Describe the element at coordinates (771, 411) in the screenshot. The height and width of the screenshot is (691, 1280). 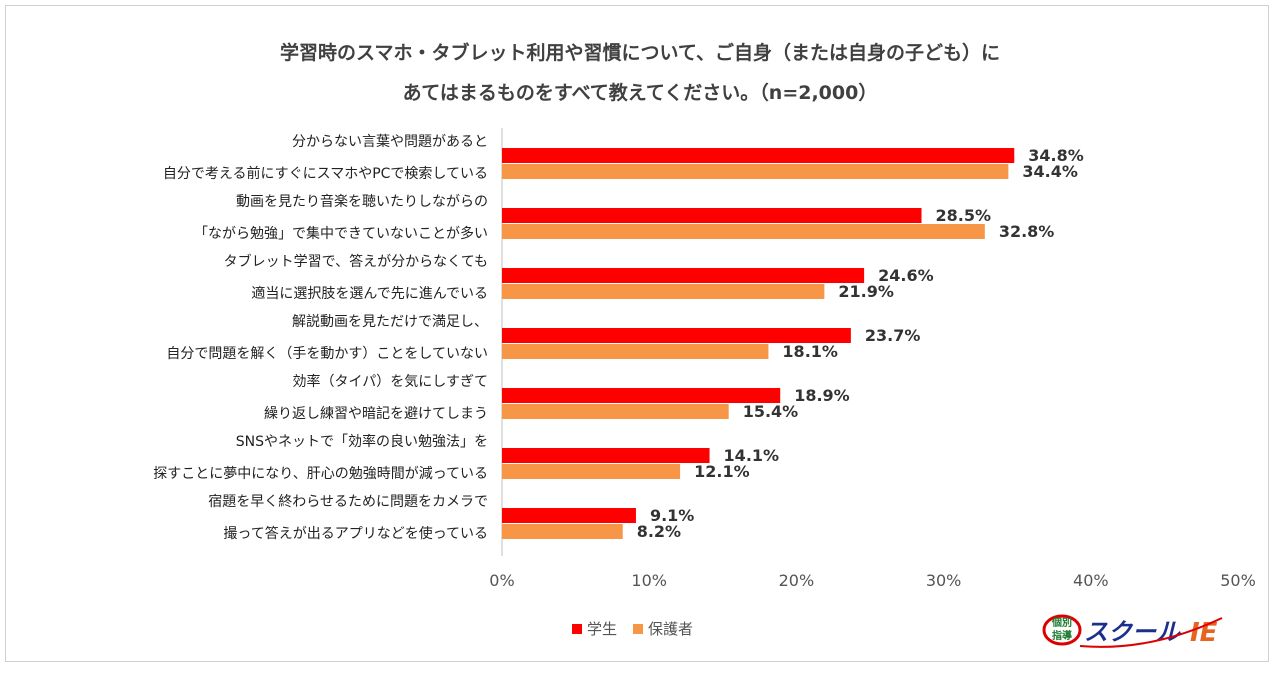
I see `data-label: 15.4%` at that location.